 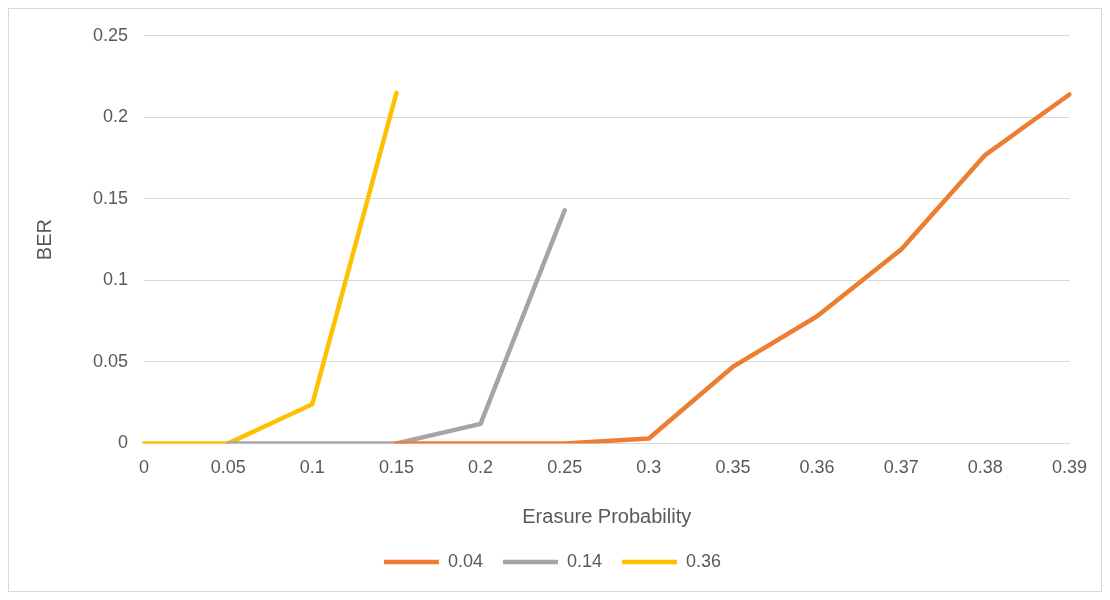 I want to click on x-tick-label: 0.35, so click(x=733, y=467).